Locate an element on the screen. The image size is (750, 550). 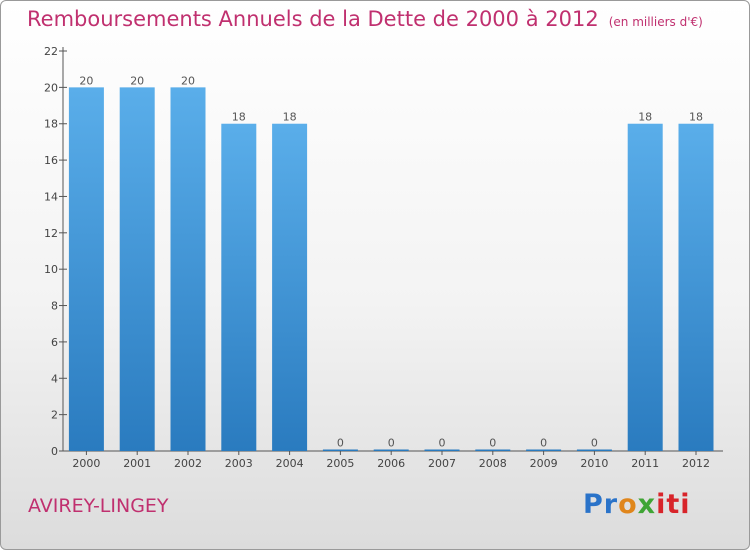
x-tick-label: 2003 is located at coordinates (239, 463).